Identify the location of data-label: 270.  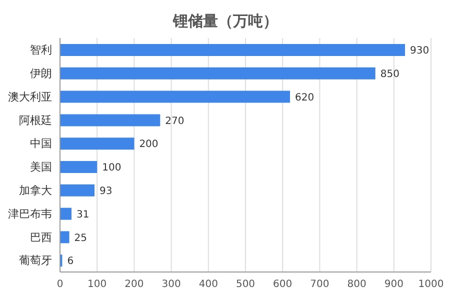
(174, 121).